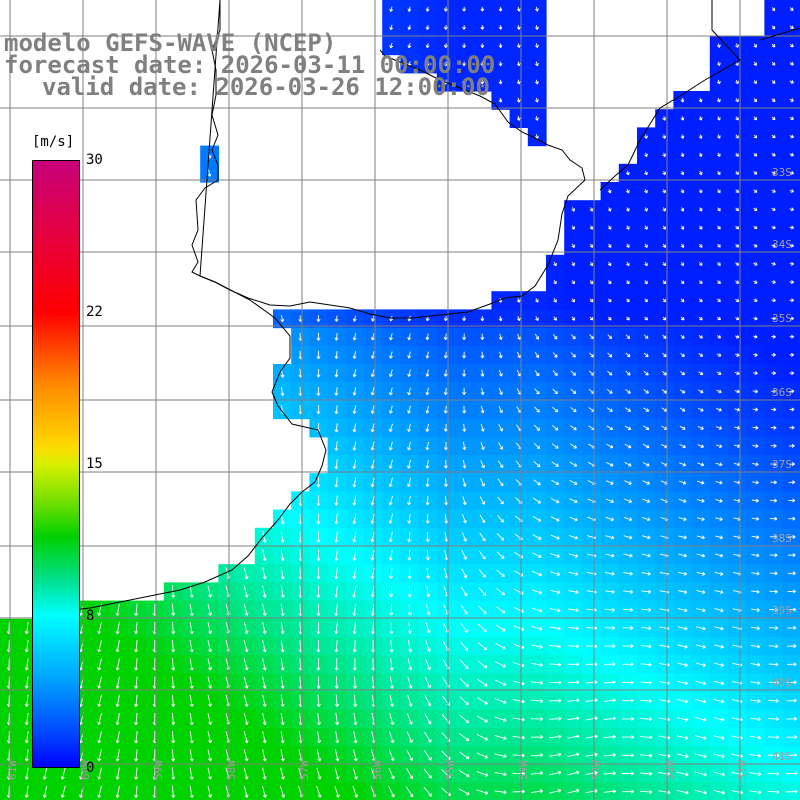 This screenshot has width=800, height=800. Describe the element at coordinates (85, 770) in the screenshot. I see `longitude-label: 60W` at that location.